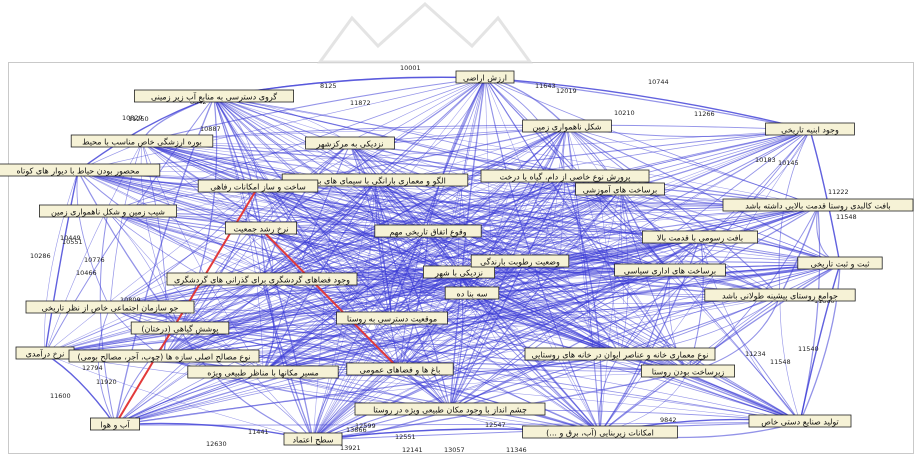 This screenshot has height=457, width=916. I want to click on graph-node: زیرساخت بودن روستا, so click(688, 371).